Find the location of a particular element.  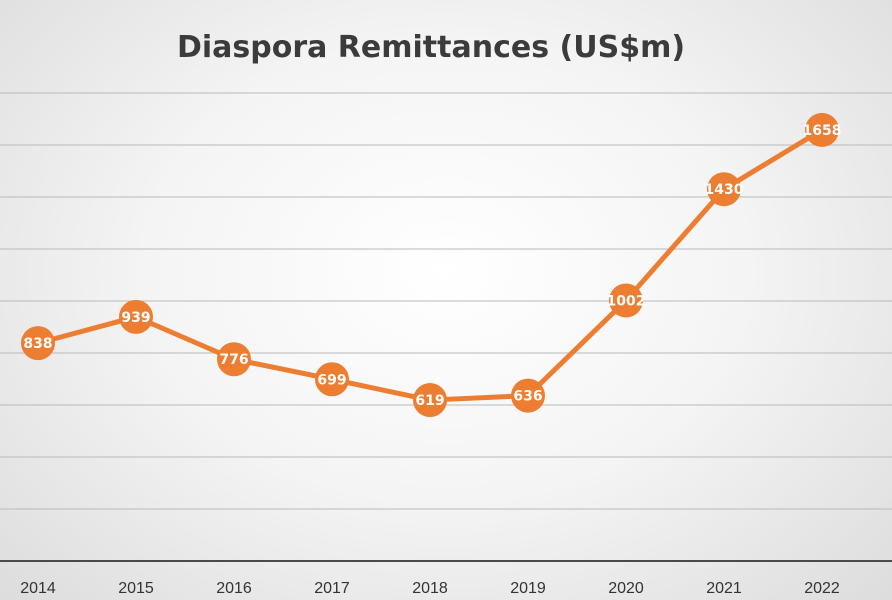

data-label-2018: 619 is located at coordinates (429, 401).